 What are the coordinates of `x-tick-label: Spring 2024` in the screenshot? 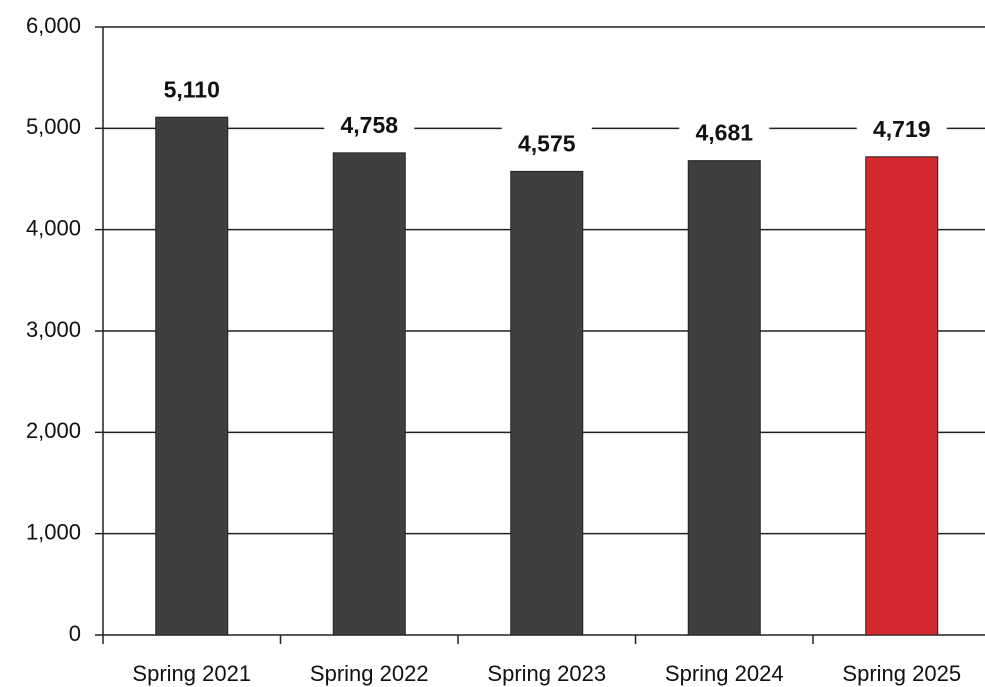 It's located at (724, 673).